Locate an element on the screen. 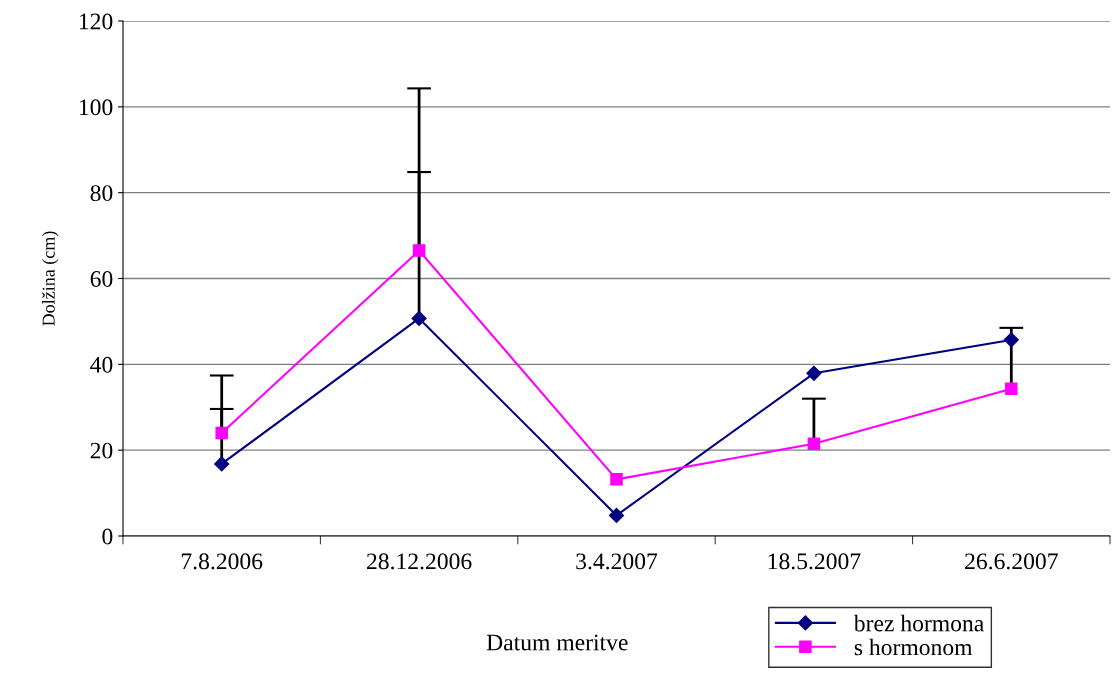 This screenshot has height=679, width=1112. x-tick-label: 28.12.2006 is located at coordinates (419, 561).